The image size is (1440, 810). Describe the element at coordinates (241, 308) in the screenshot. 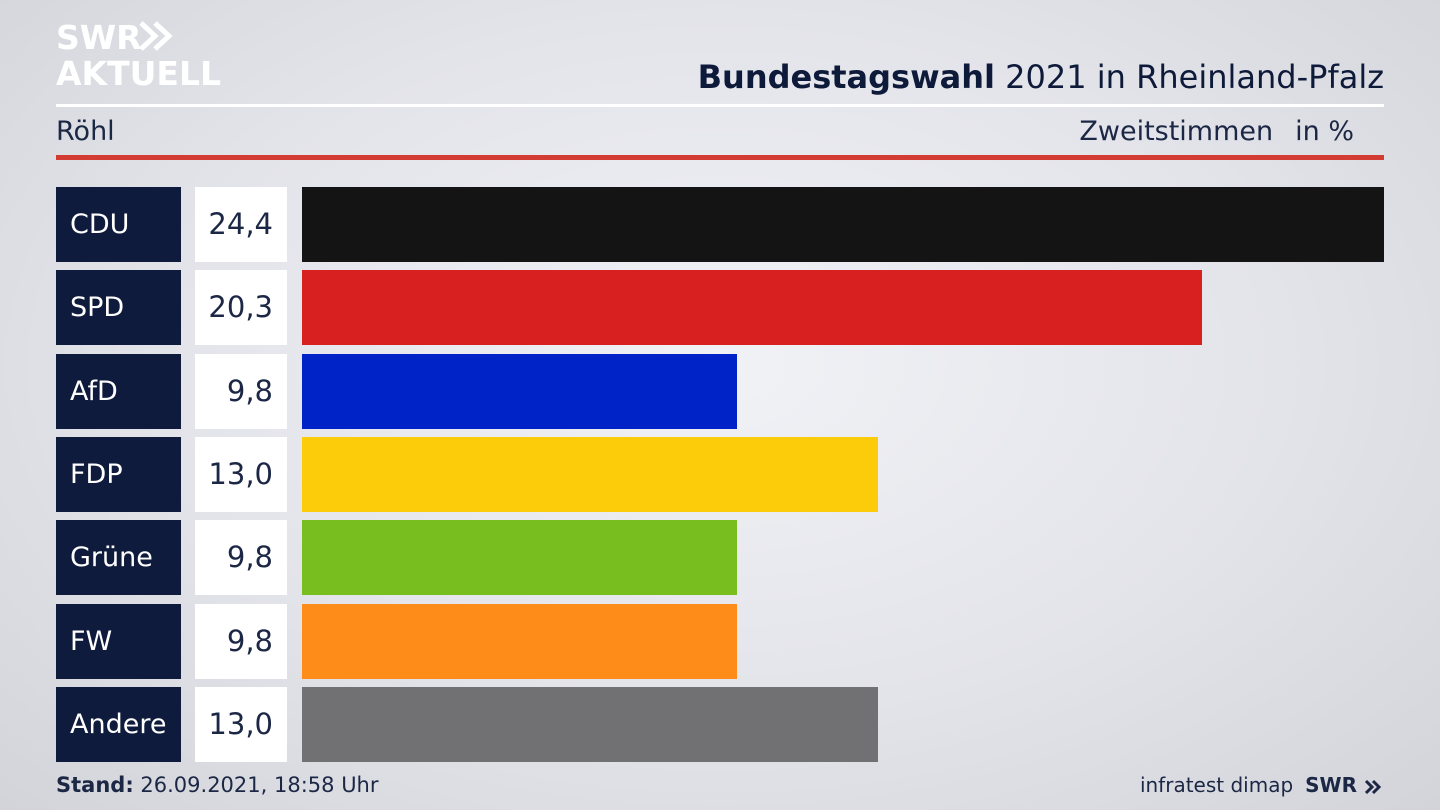

I see `value-label: 20,3` at that location.